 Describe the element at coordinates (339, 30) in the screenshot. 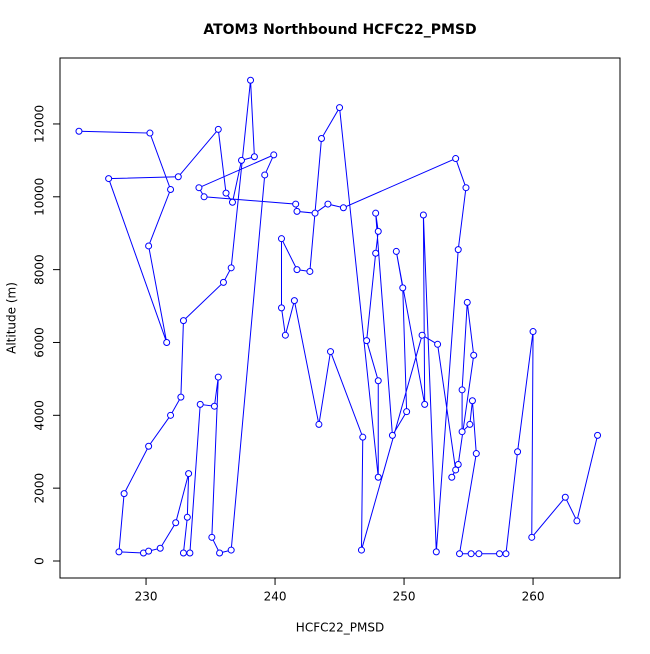

I see `chart-title: ATOM3 Northbound HCFC22_PMSD` at that location.